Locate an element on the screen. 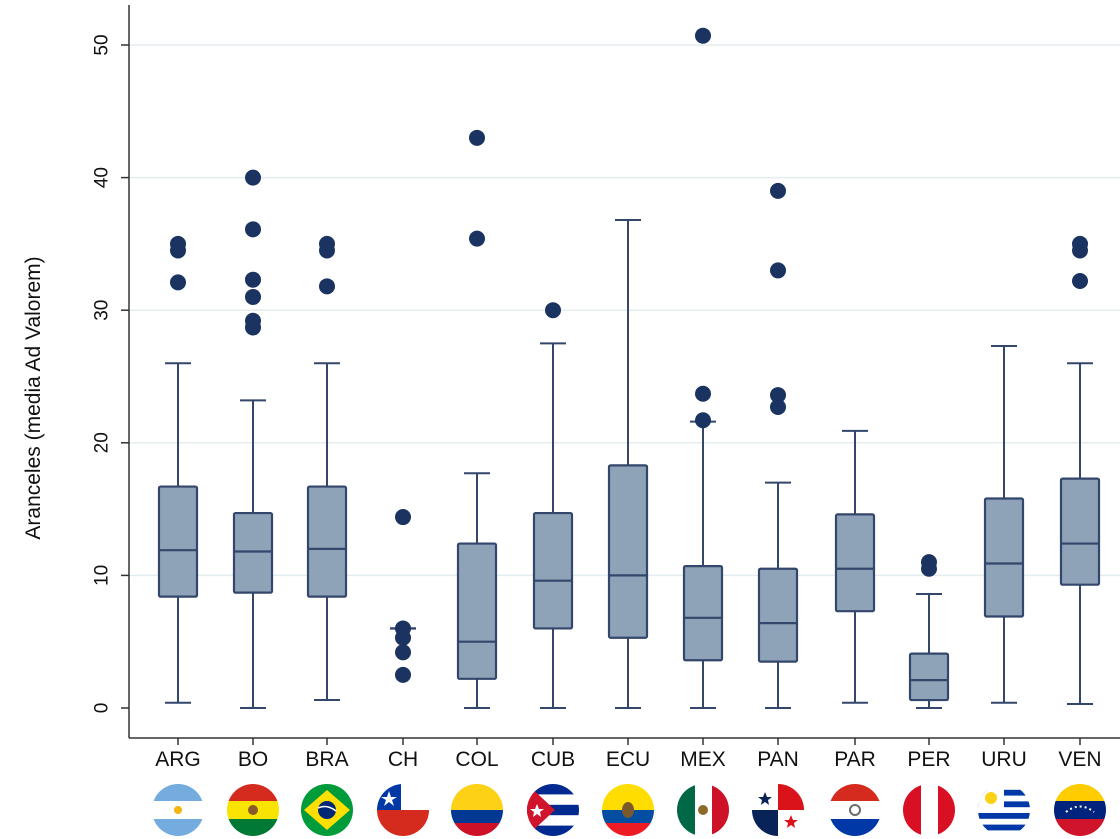 Image resolution: width=1120 pixels, height=839 pixels. y-tick-label: 10 is located at coordinates (102, 575).